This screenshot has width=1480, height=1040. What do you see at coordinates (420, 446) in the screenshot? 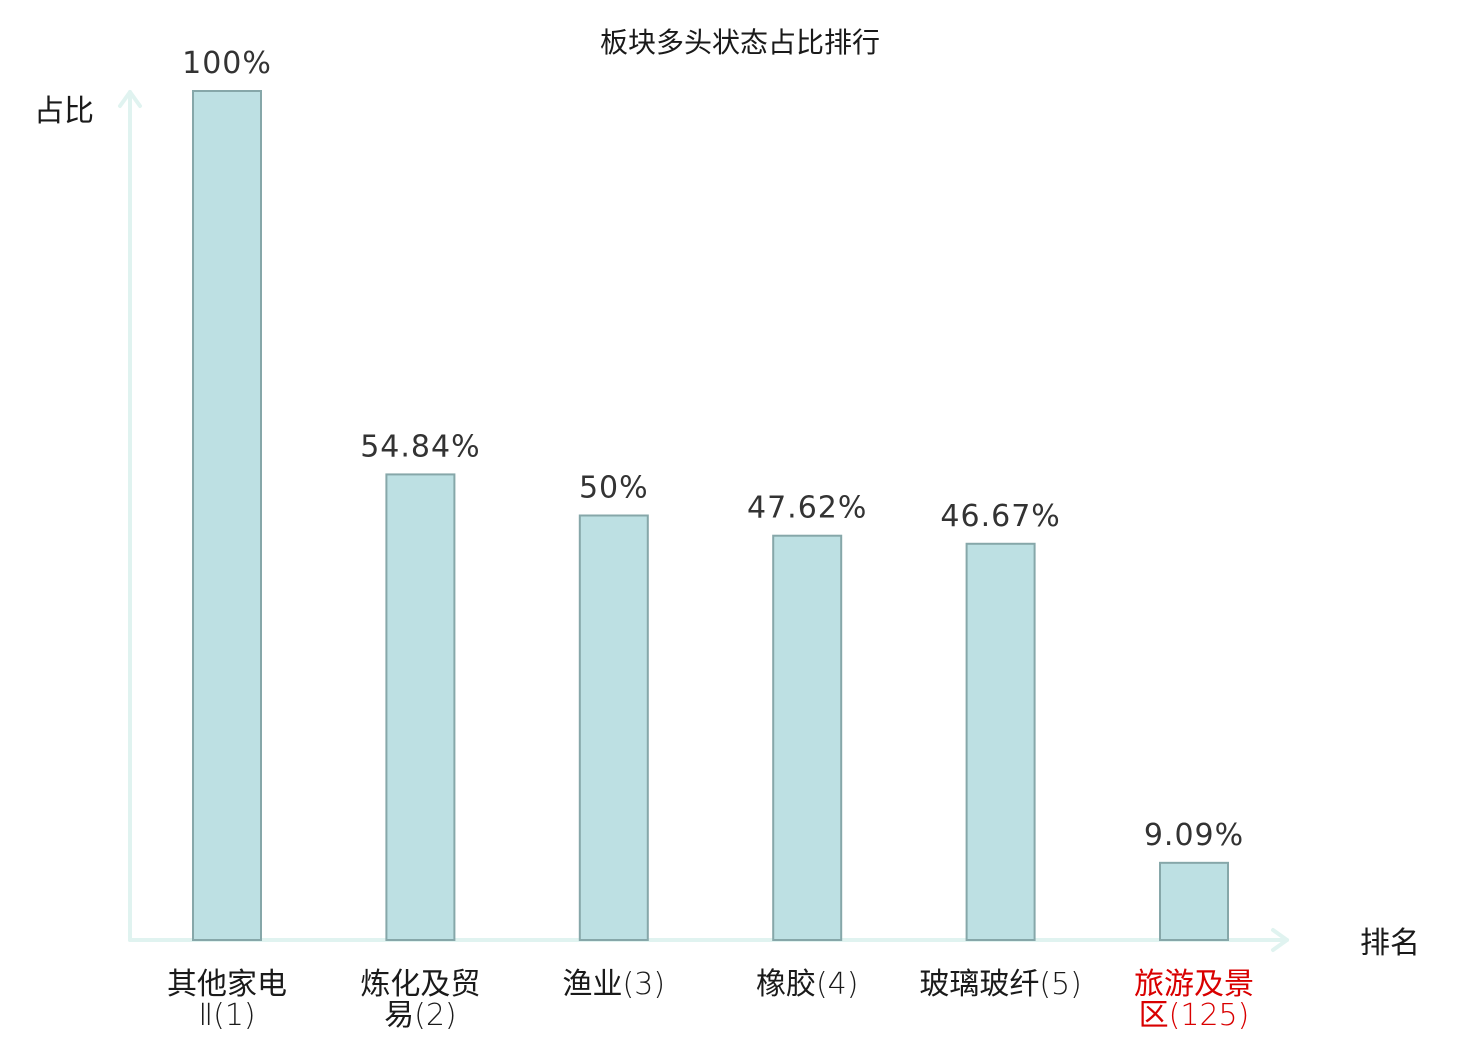
I see `value-label: 54.84%` at bounding box center [420, 446].